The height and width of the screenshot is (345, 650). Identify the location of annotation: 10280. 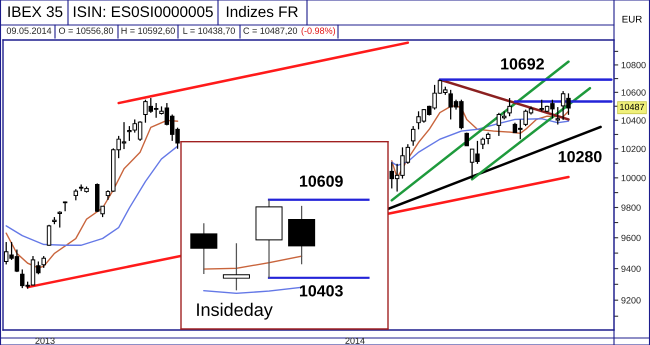
(580, 156).